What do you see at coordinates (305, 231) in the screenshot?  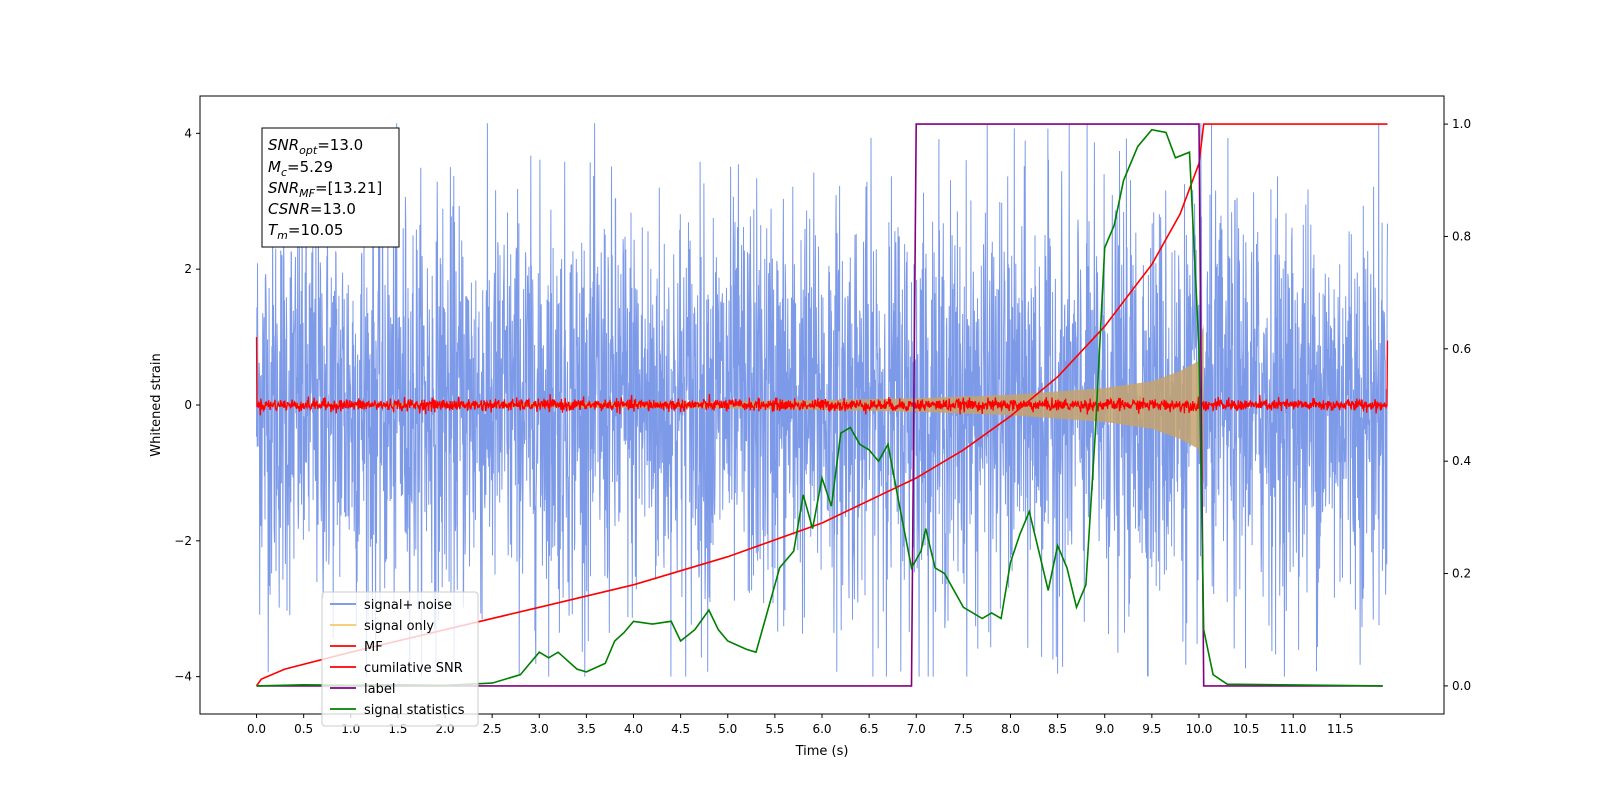 I see `info-tm: Tm=10.05` at bounding box center [305, 231].